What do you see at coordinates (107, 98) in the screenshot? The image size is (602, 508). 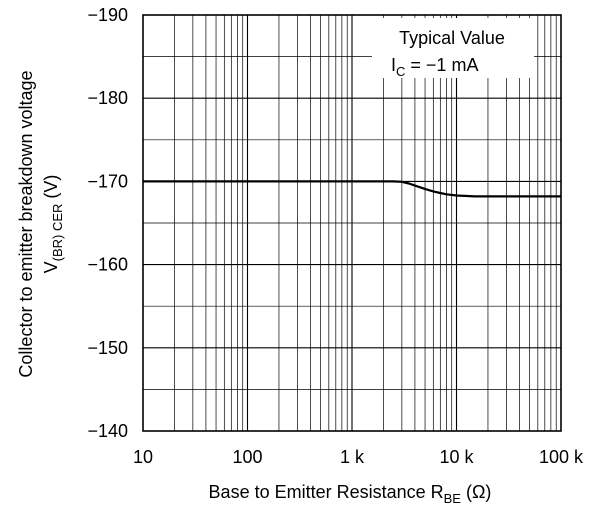 I see `y-tick-label: −180` at bounding box center [107, 98].